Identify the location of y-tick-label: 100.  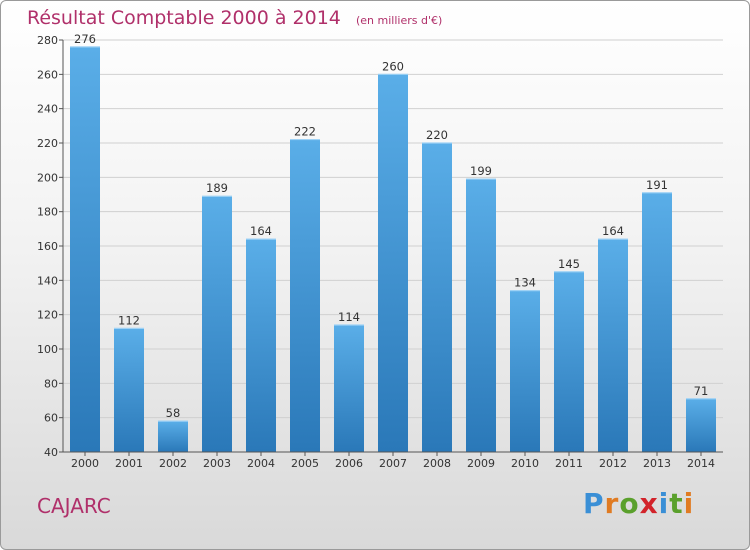
(47, 349).